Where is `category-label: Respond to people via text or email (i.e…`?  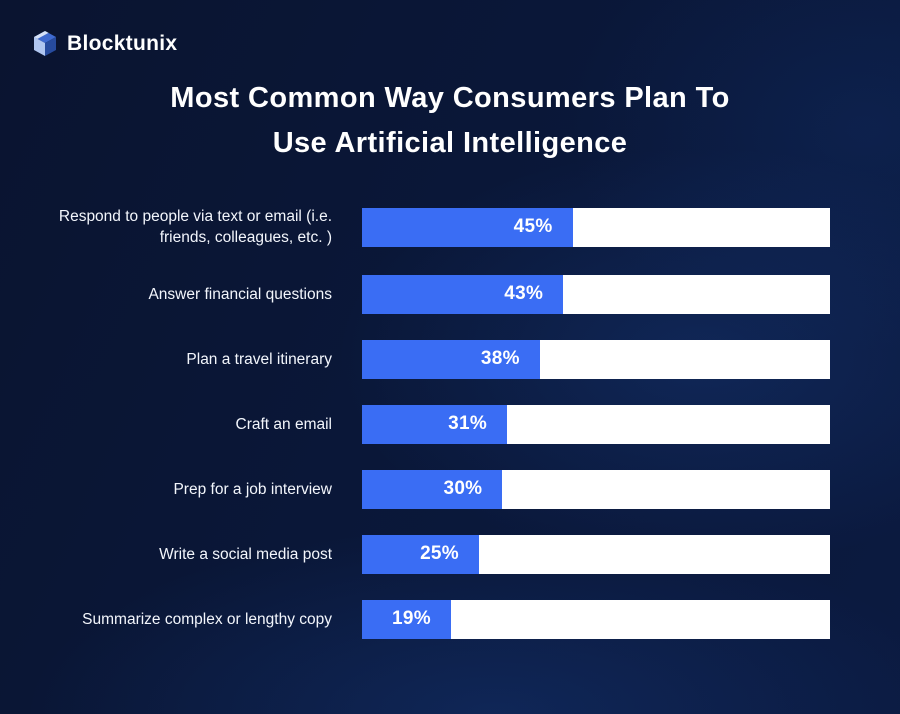
category-label: Respond to people via text or email (i.e… is located at coordinates (195, 227).